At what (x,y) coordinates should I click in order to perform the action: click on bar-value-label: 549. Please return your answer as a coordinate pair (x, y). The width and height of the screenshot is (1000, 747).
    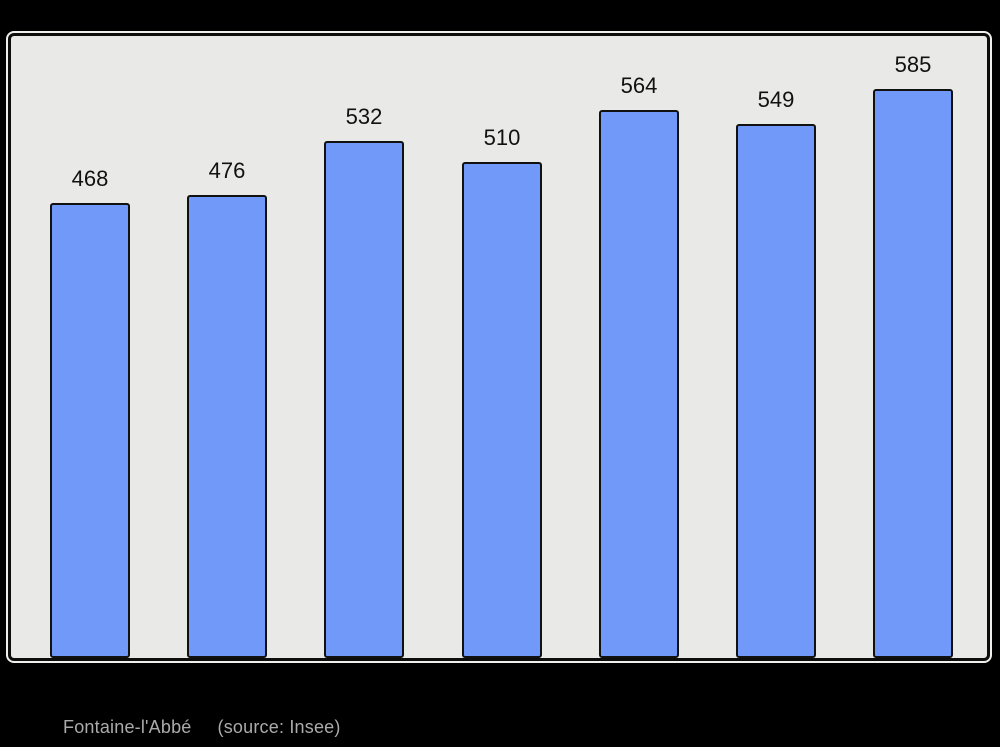
    Looking at the image, I should click on (776, 99).